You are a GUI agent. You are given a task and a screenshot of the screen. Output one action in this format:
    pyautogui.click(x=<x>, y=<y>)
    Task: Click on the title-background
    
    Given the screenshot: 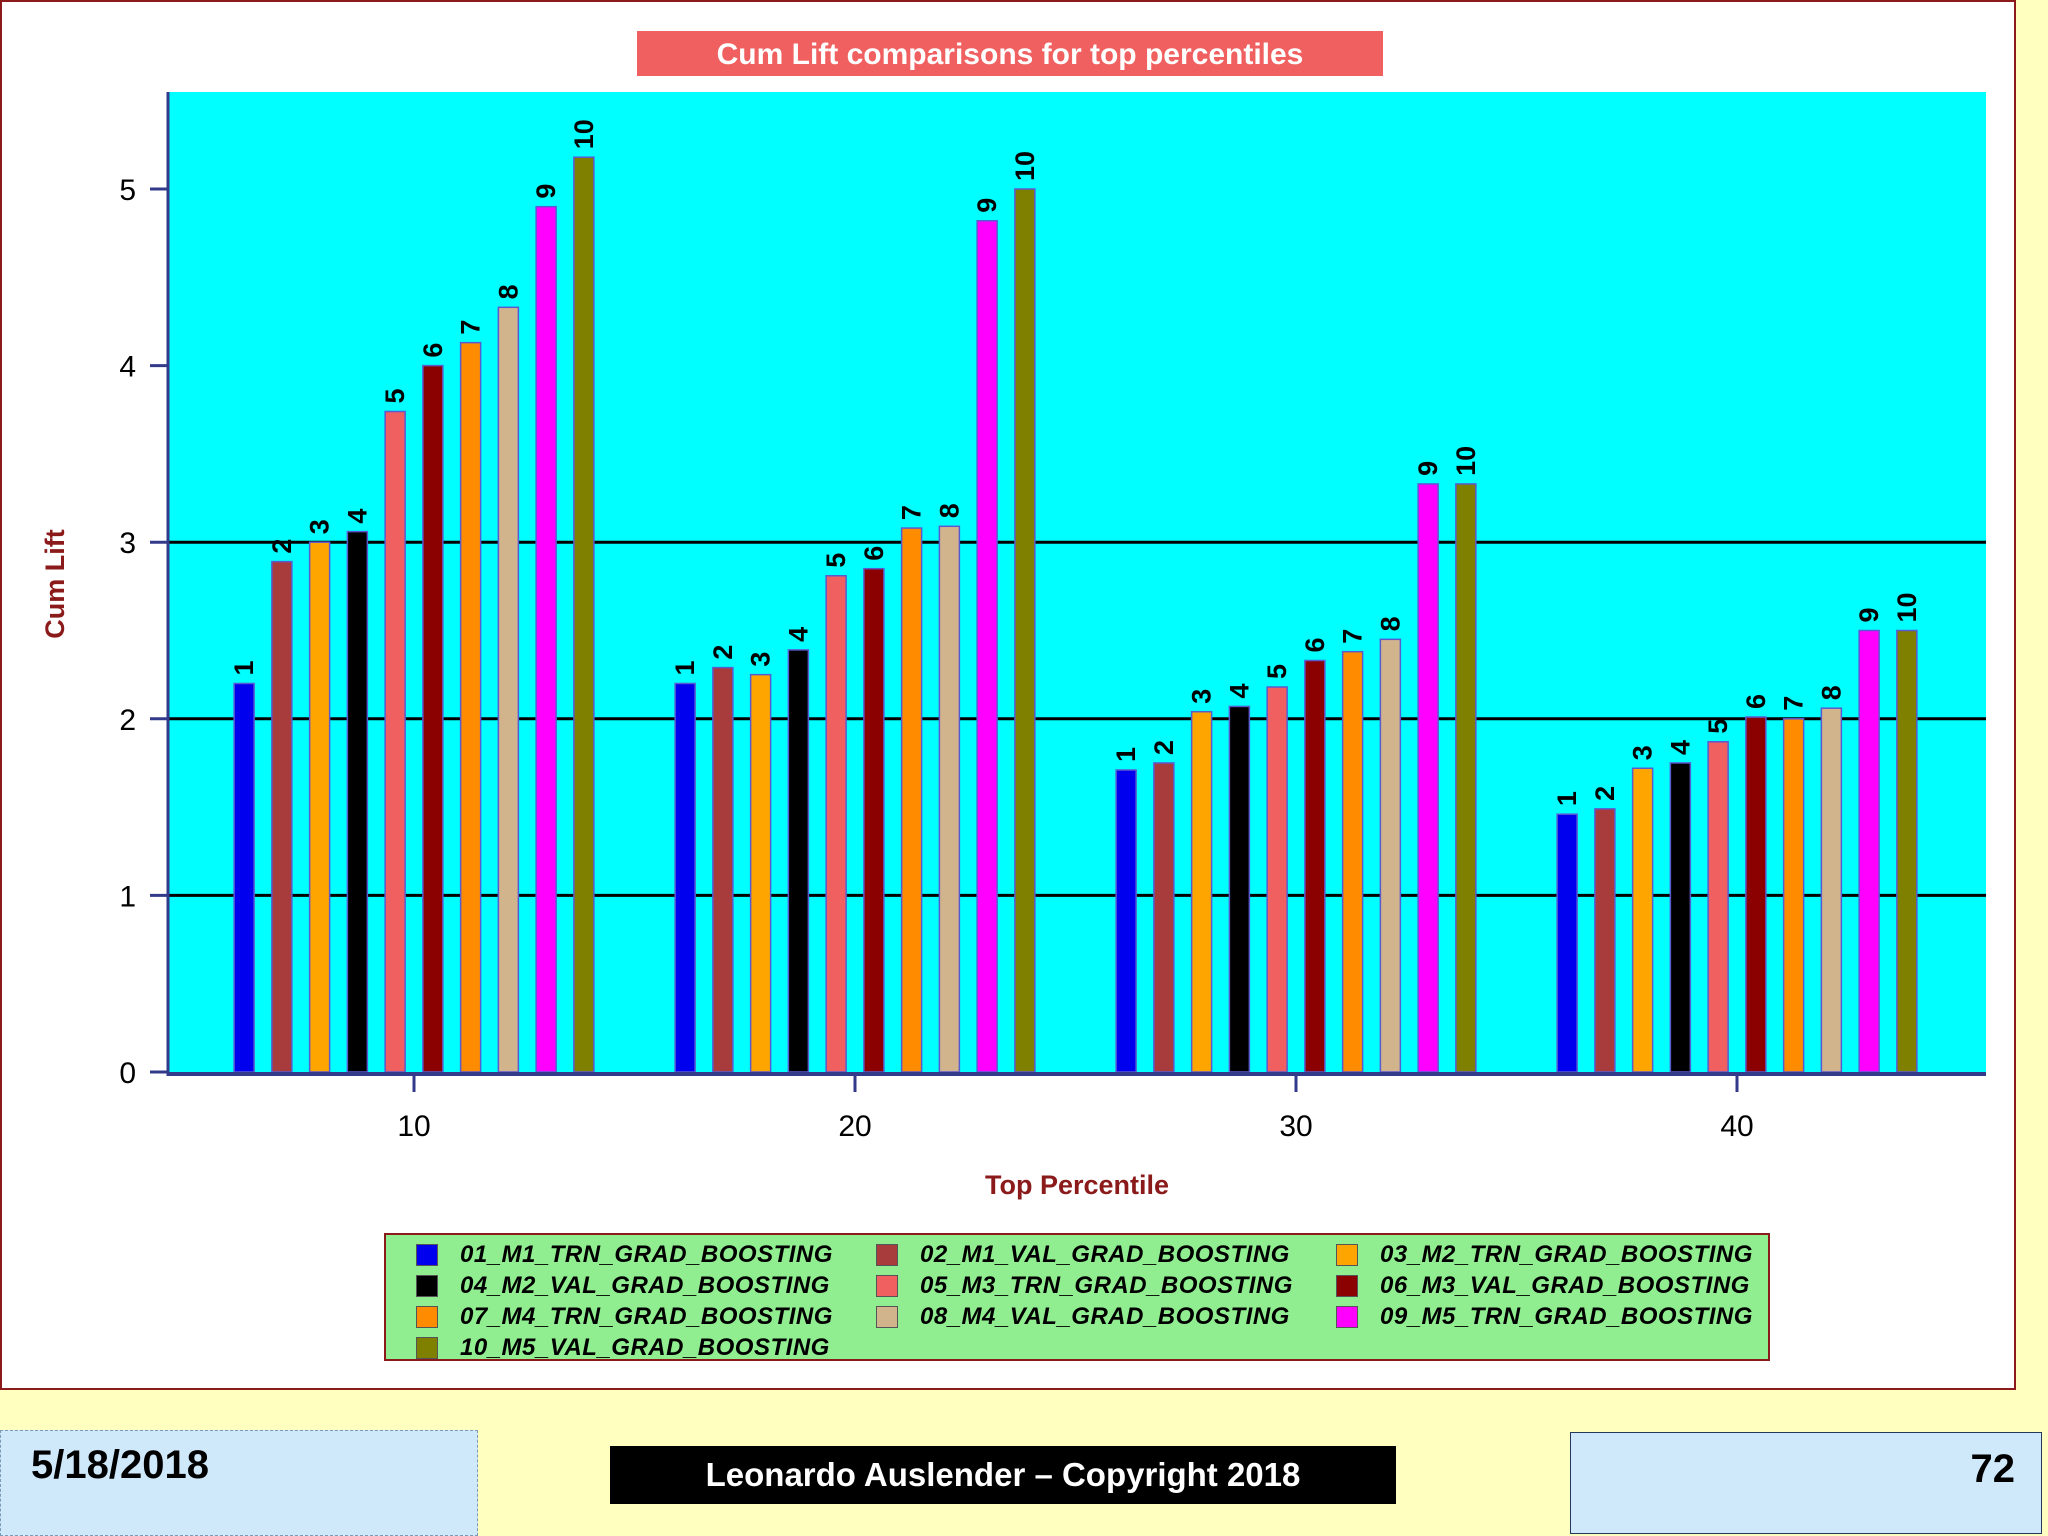 What is the action you would take?
    pyautogui.click(x=1010, y=53)
    